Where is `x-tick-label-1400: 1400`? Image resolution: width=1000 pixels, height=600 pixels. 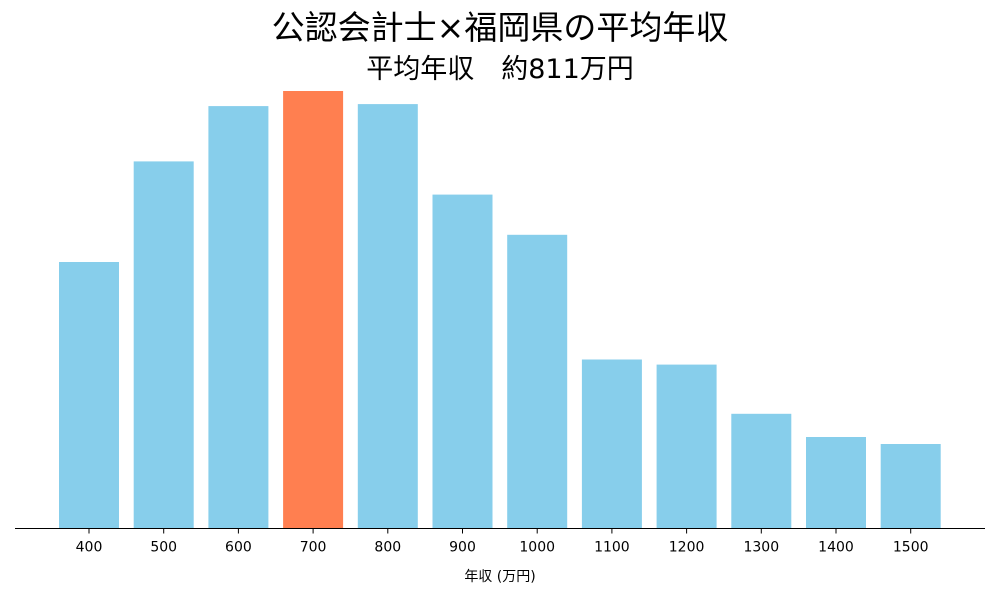 x-tick-label-1400: 1400 is located at coordinates (836, 548).